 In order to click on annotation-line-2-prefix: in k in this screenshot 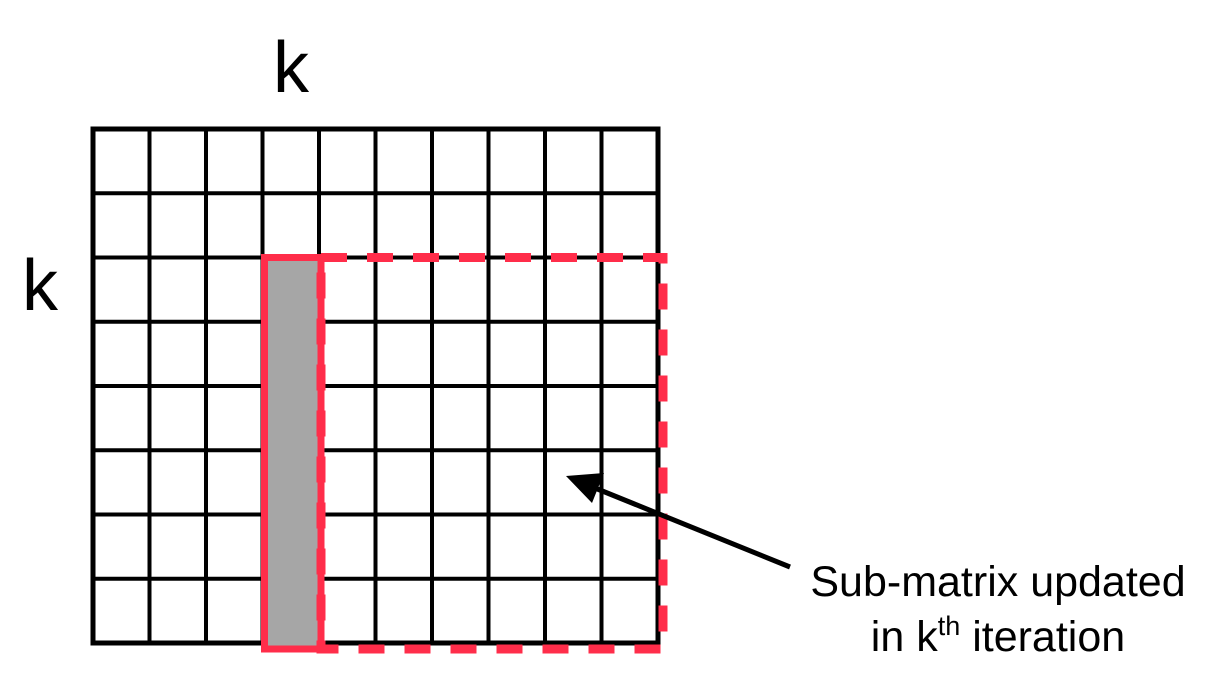, I will do `click(904, 637)`.